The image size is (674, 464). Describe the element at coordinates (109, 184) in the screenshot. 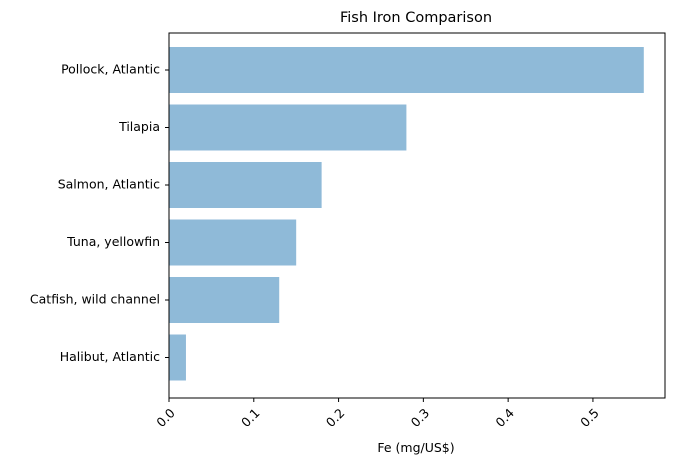

I see `y-tick-label: Salmon, Atlantic` at that location.